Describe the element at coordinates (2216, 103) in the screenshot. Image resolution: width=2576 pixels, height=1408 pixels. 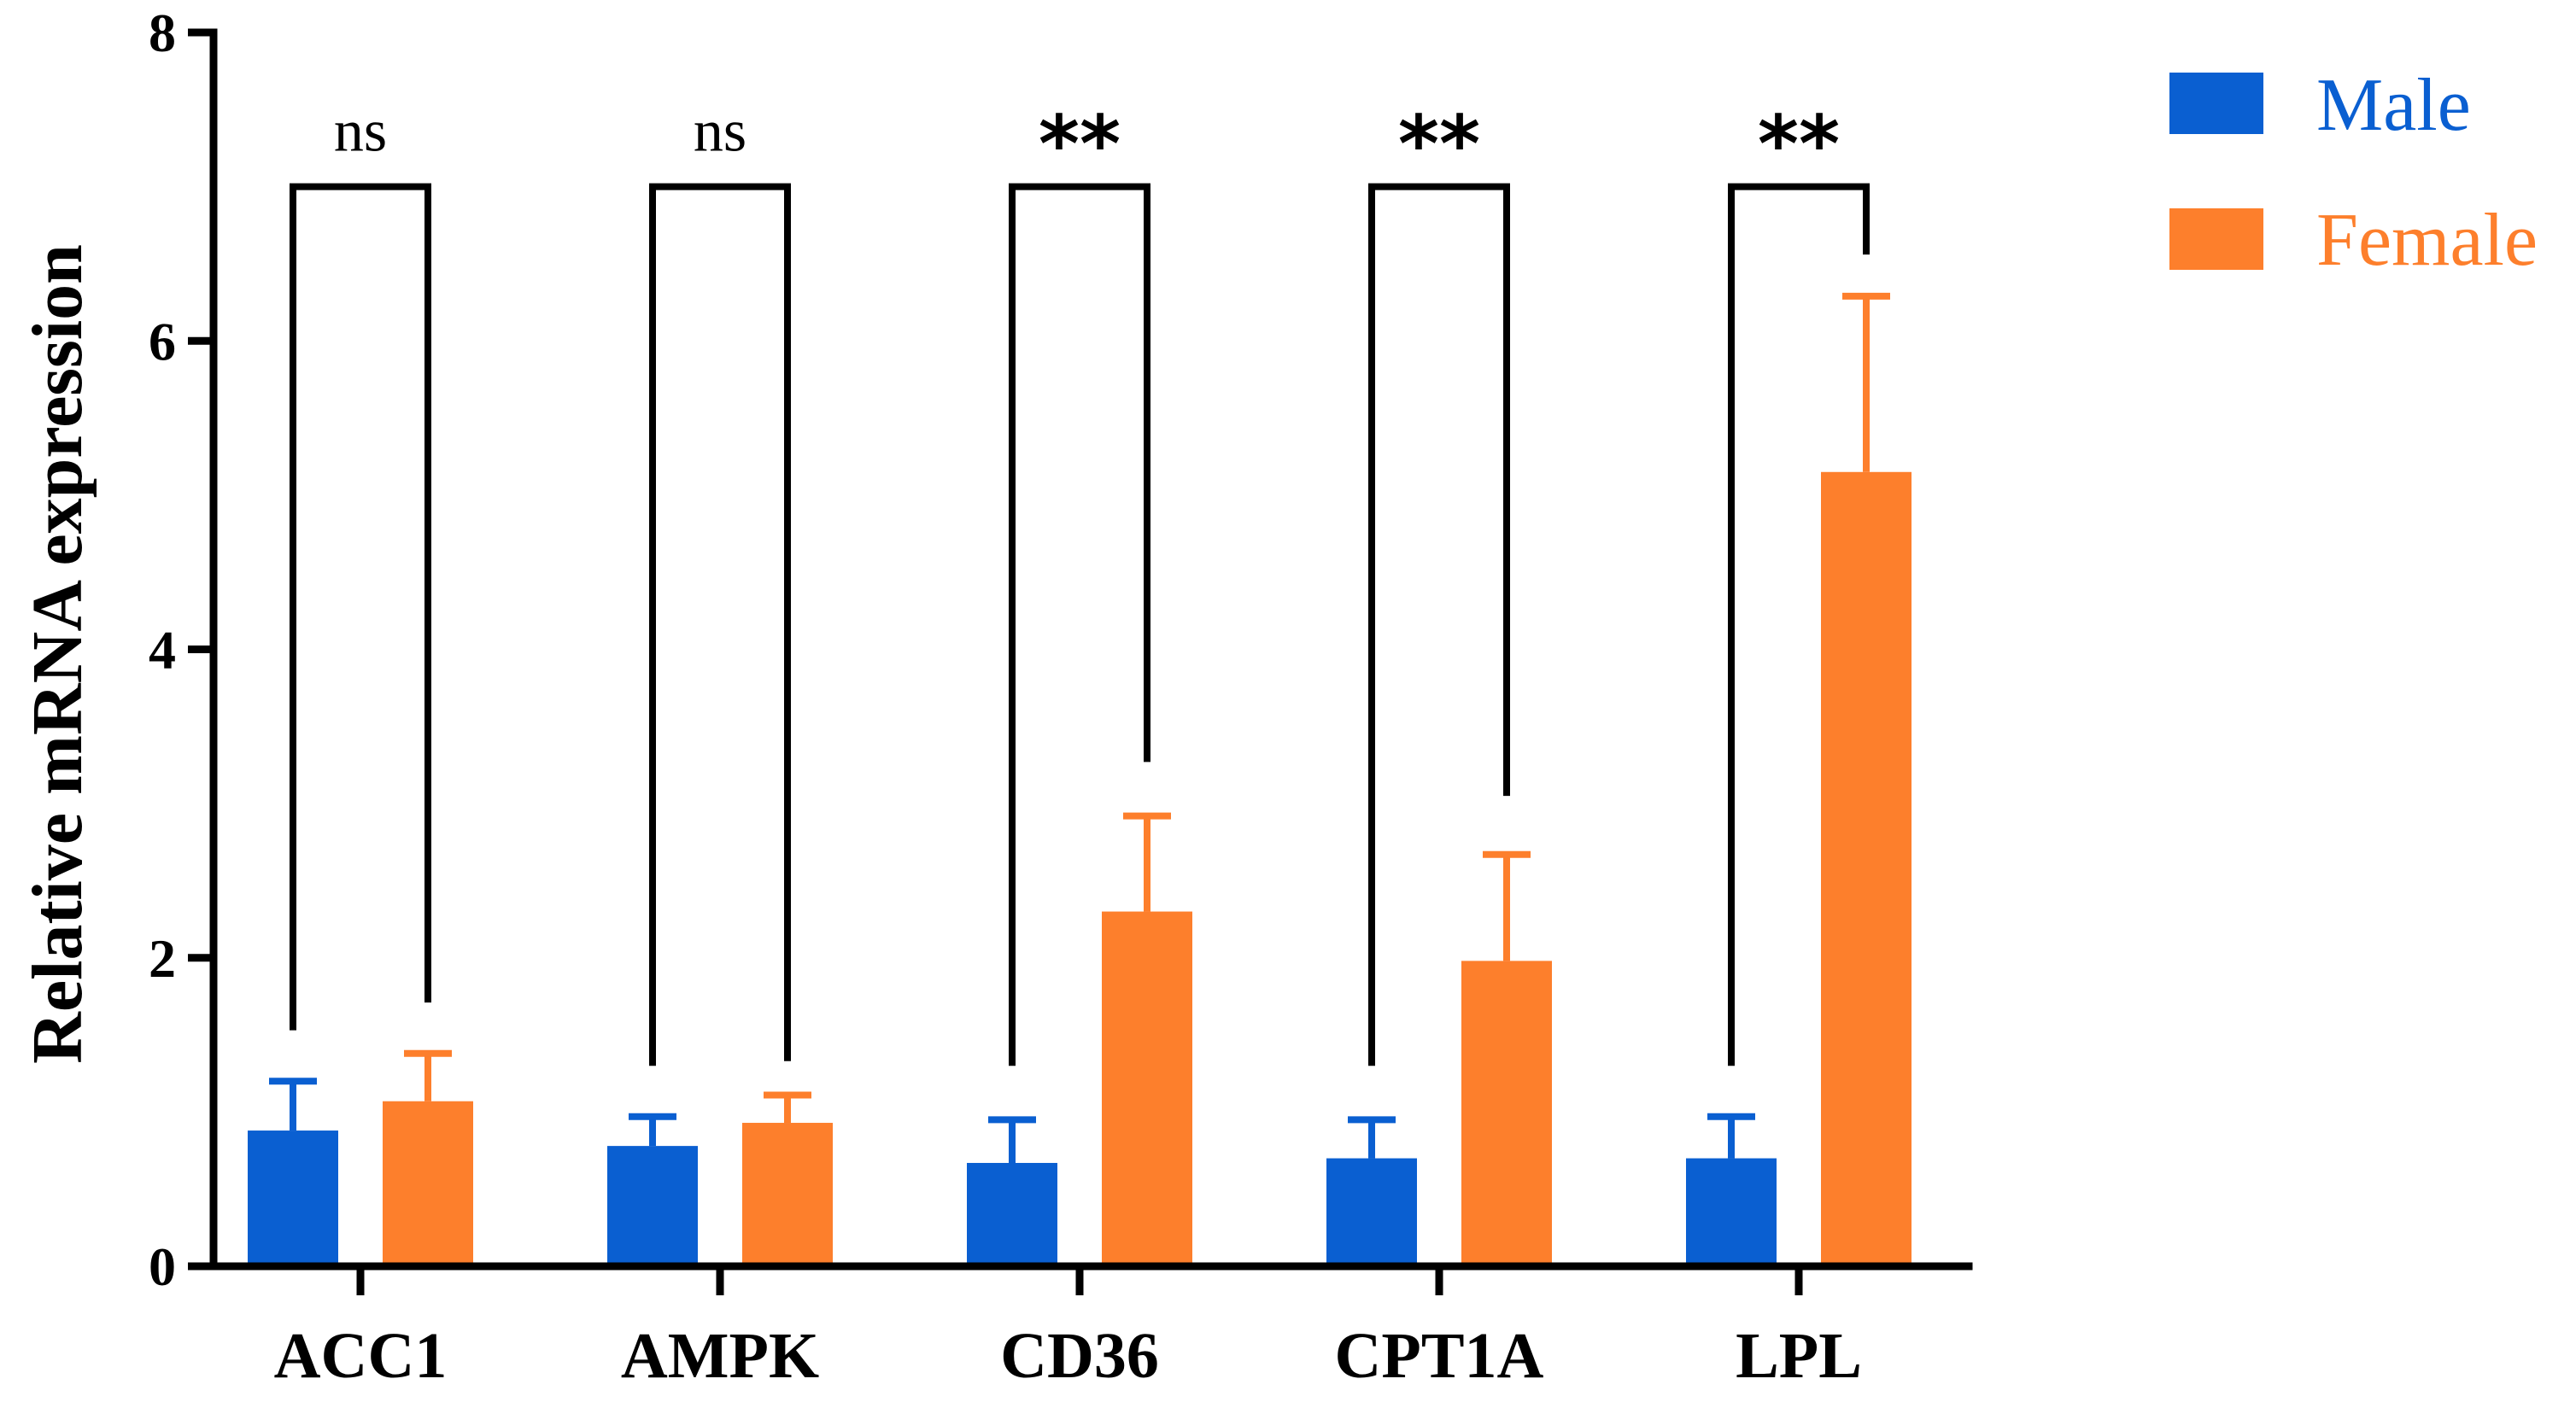
I see `legend-swatch-male` at that location.